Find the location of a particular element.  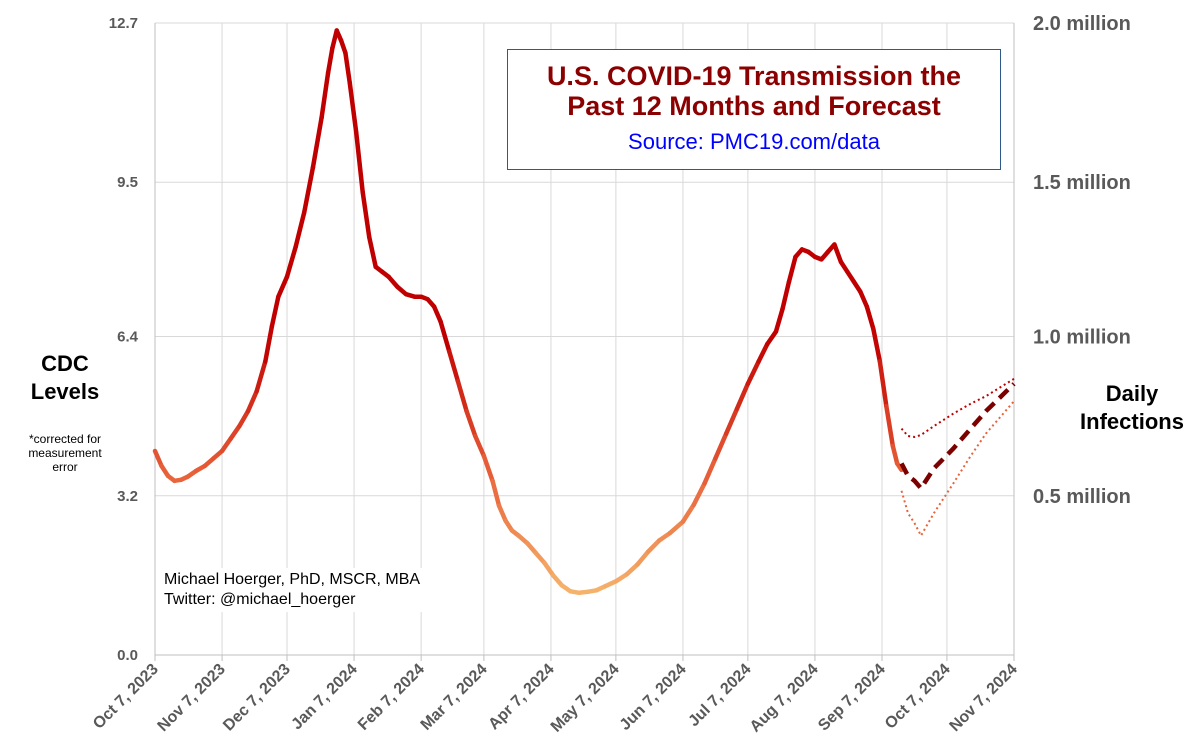

right-axis-label: Daily Infections is located at coordinates (1132, 408).